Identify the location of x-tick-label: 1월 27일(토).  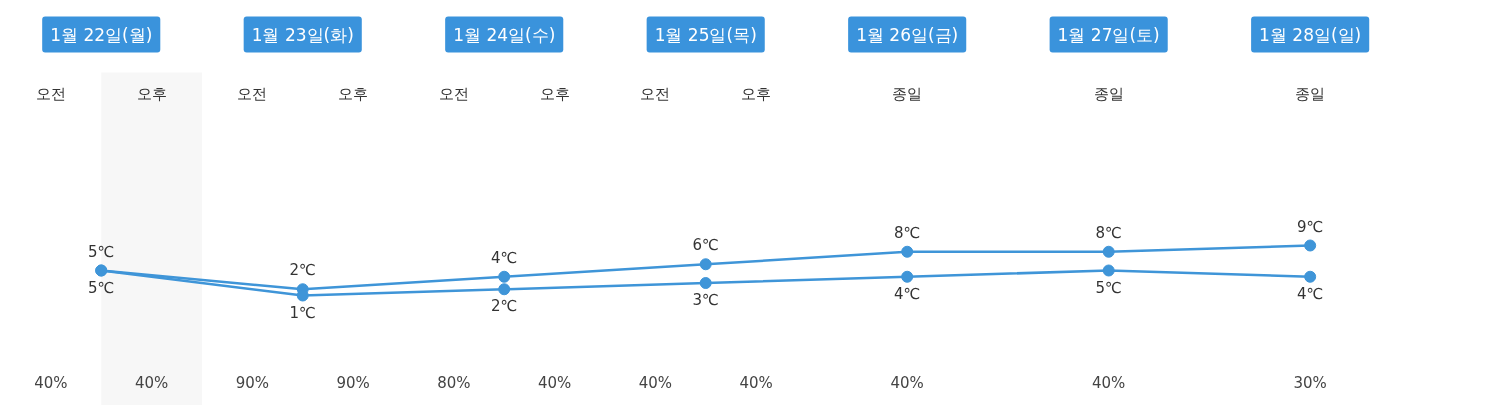
(1108, 34).